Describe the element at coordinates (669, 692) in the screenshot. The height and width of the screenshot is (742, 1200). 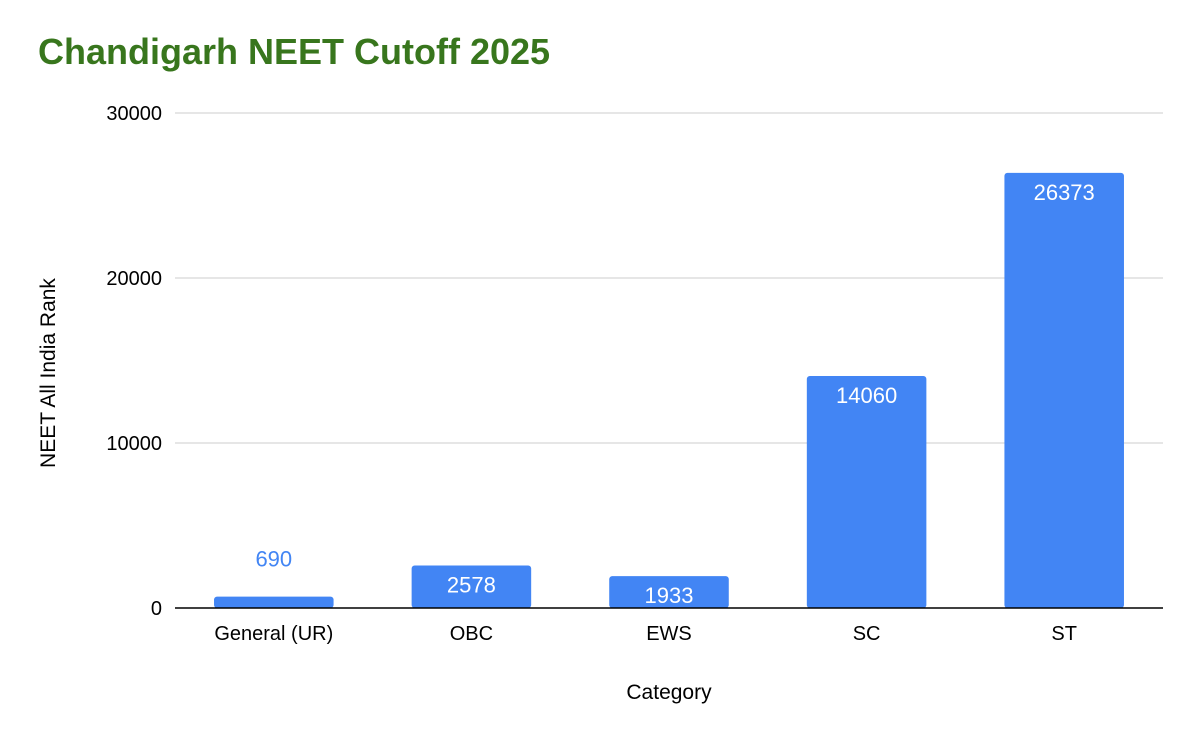
I see `x-axis-title: Category` at that location.